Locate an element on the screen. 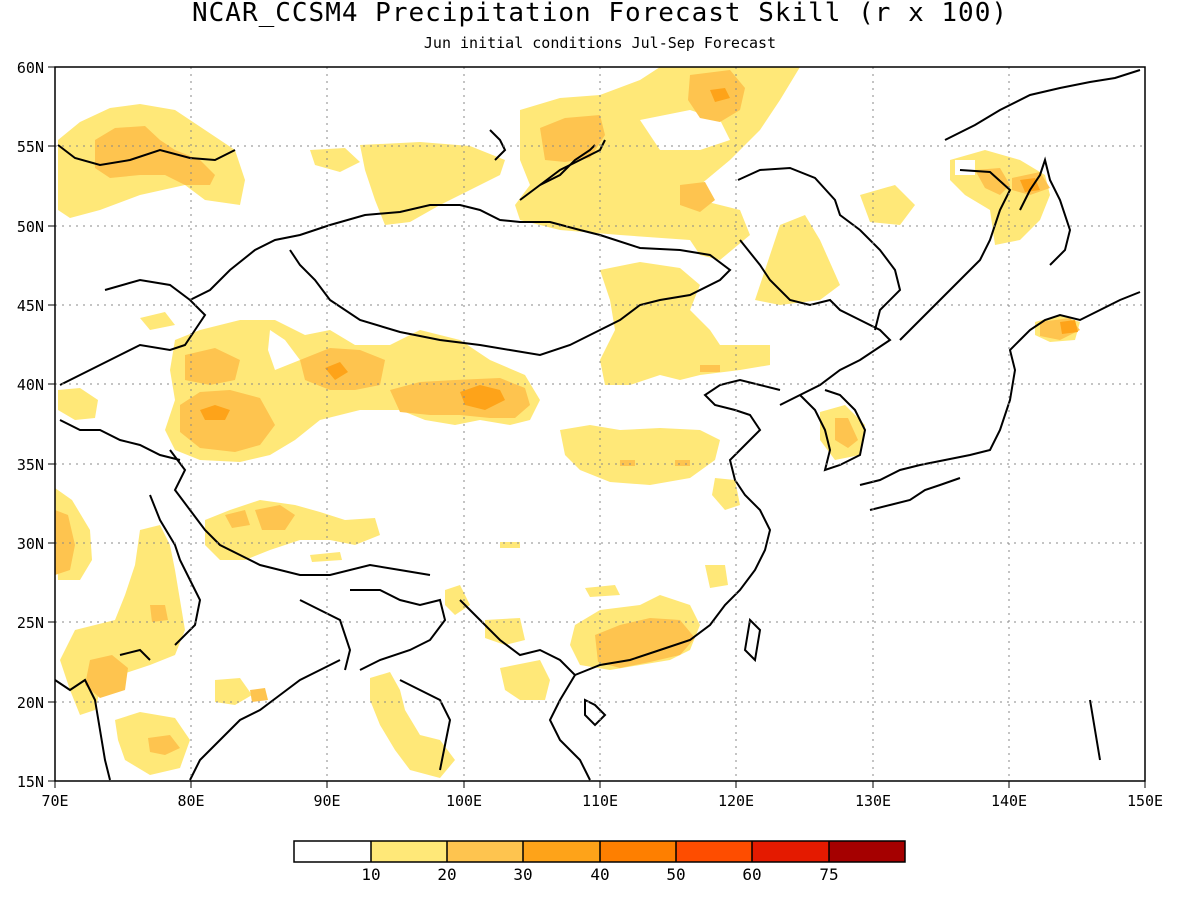 Image resolution: width=1200 pixels, height=900 pixels. y-tick-label: 40N is located at coordinates (30, 385).